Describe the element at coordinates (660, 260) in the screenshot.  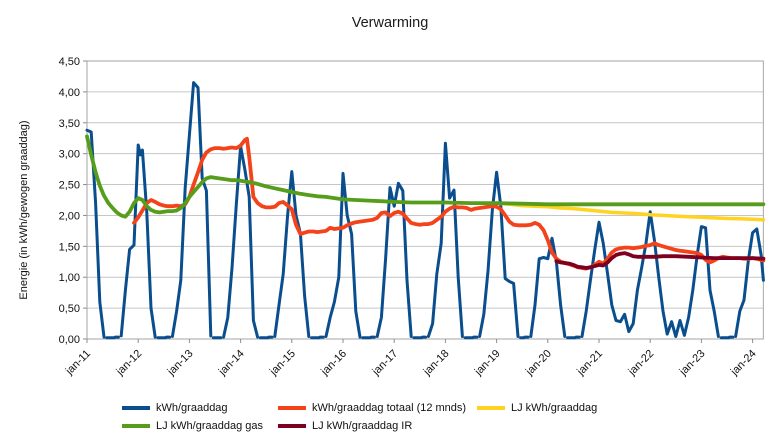
I see `series-line-lj-kwh-graaddag-ir` at that location.